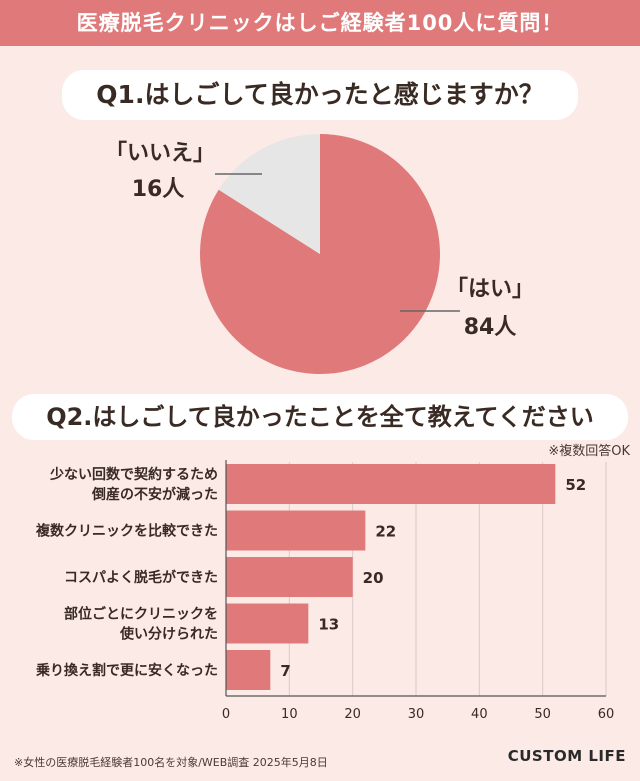  What do you see at coordinates (133, 484) in the screenshot?
I see `category-label-0: 少ない回数で契約するため倒産の不安が減った` at bounding box center [133, 484].